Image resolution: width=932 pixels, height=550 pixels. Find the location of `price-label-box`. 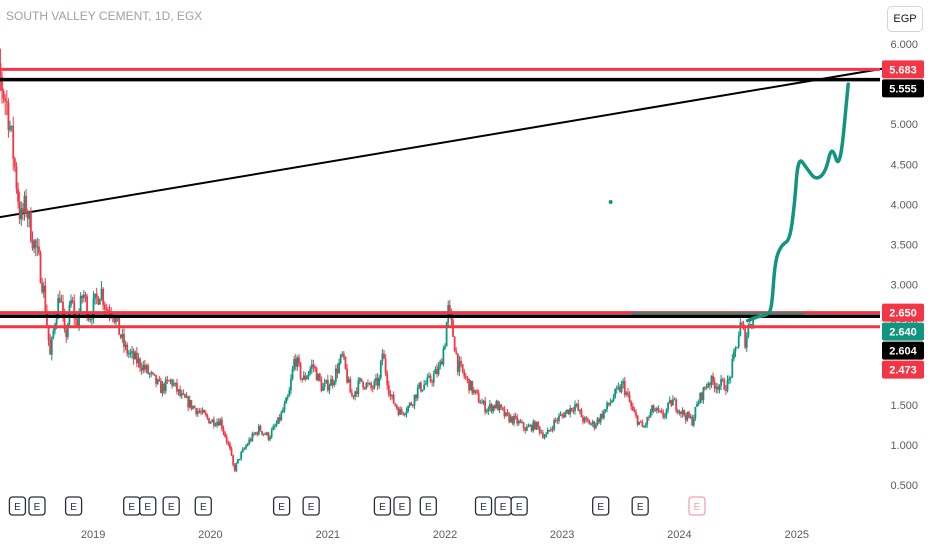

price-label-box is located at coordinates (903, 69).